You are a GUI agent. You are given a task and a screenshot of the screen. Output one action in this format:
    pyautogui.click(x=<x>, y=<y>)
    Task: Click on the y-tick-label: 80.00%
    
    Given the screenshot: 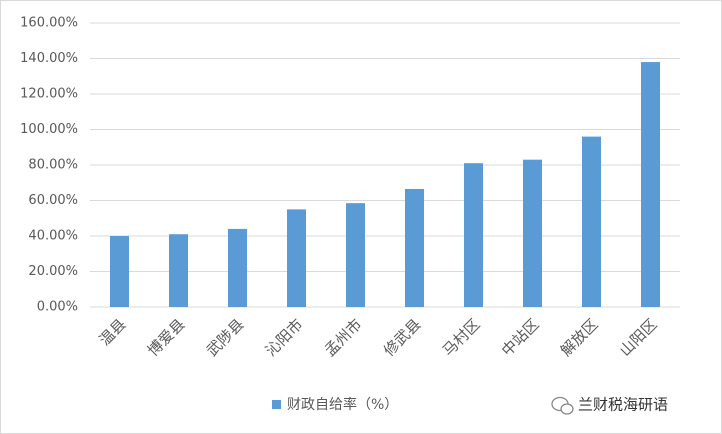 What is the action you would take?
    pyautogui.click(x=53, y=165)
    